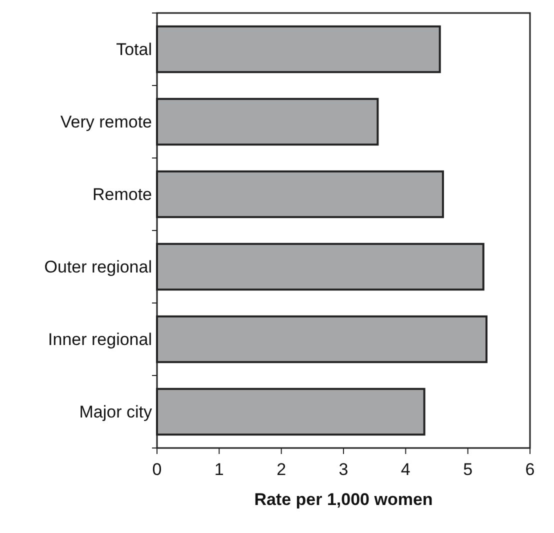 This screenshot has height=533, width=554. What do you see at coordinates (530, 469) in the screenshot?
I see `x-tick-label: 6` at bounding box center [530, 469].